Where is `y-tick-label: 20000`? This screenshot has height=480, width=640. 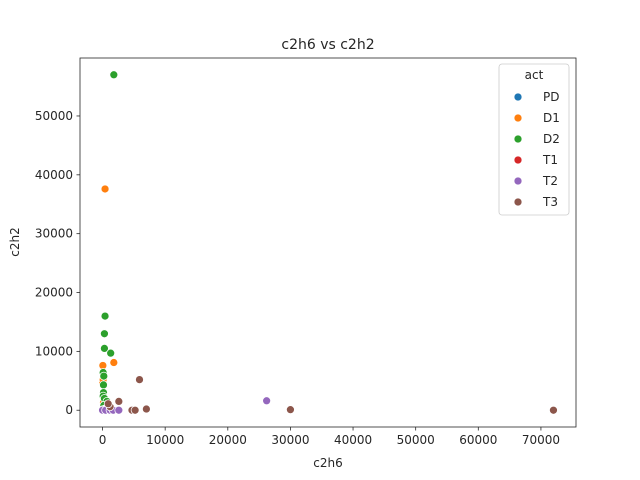 y-tick-label: 20000 is located at coordinates (54, 293).